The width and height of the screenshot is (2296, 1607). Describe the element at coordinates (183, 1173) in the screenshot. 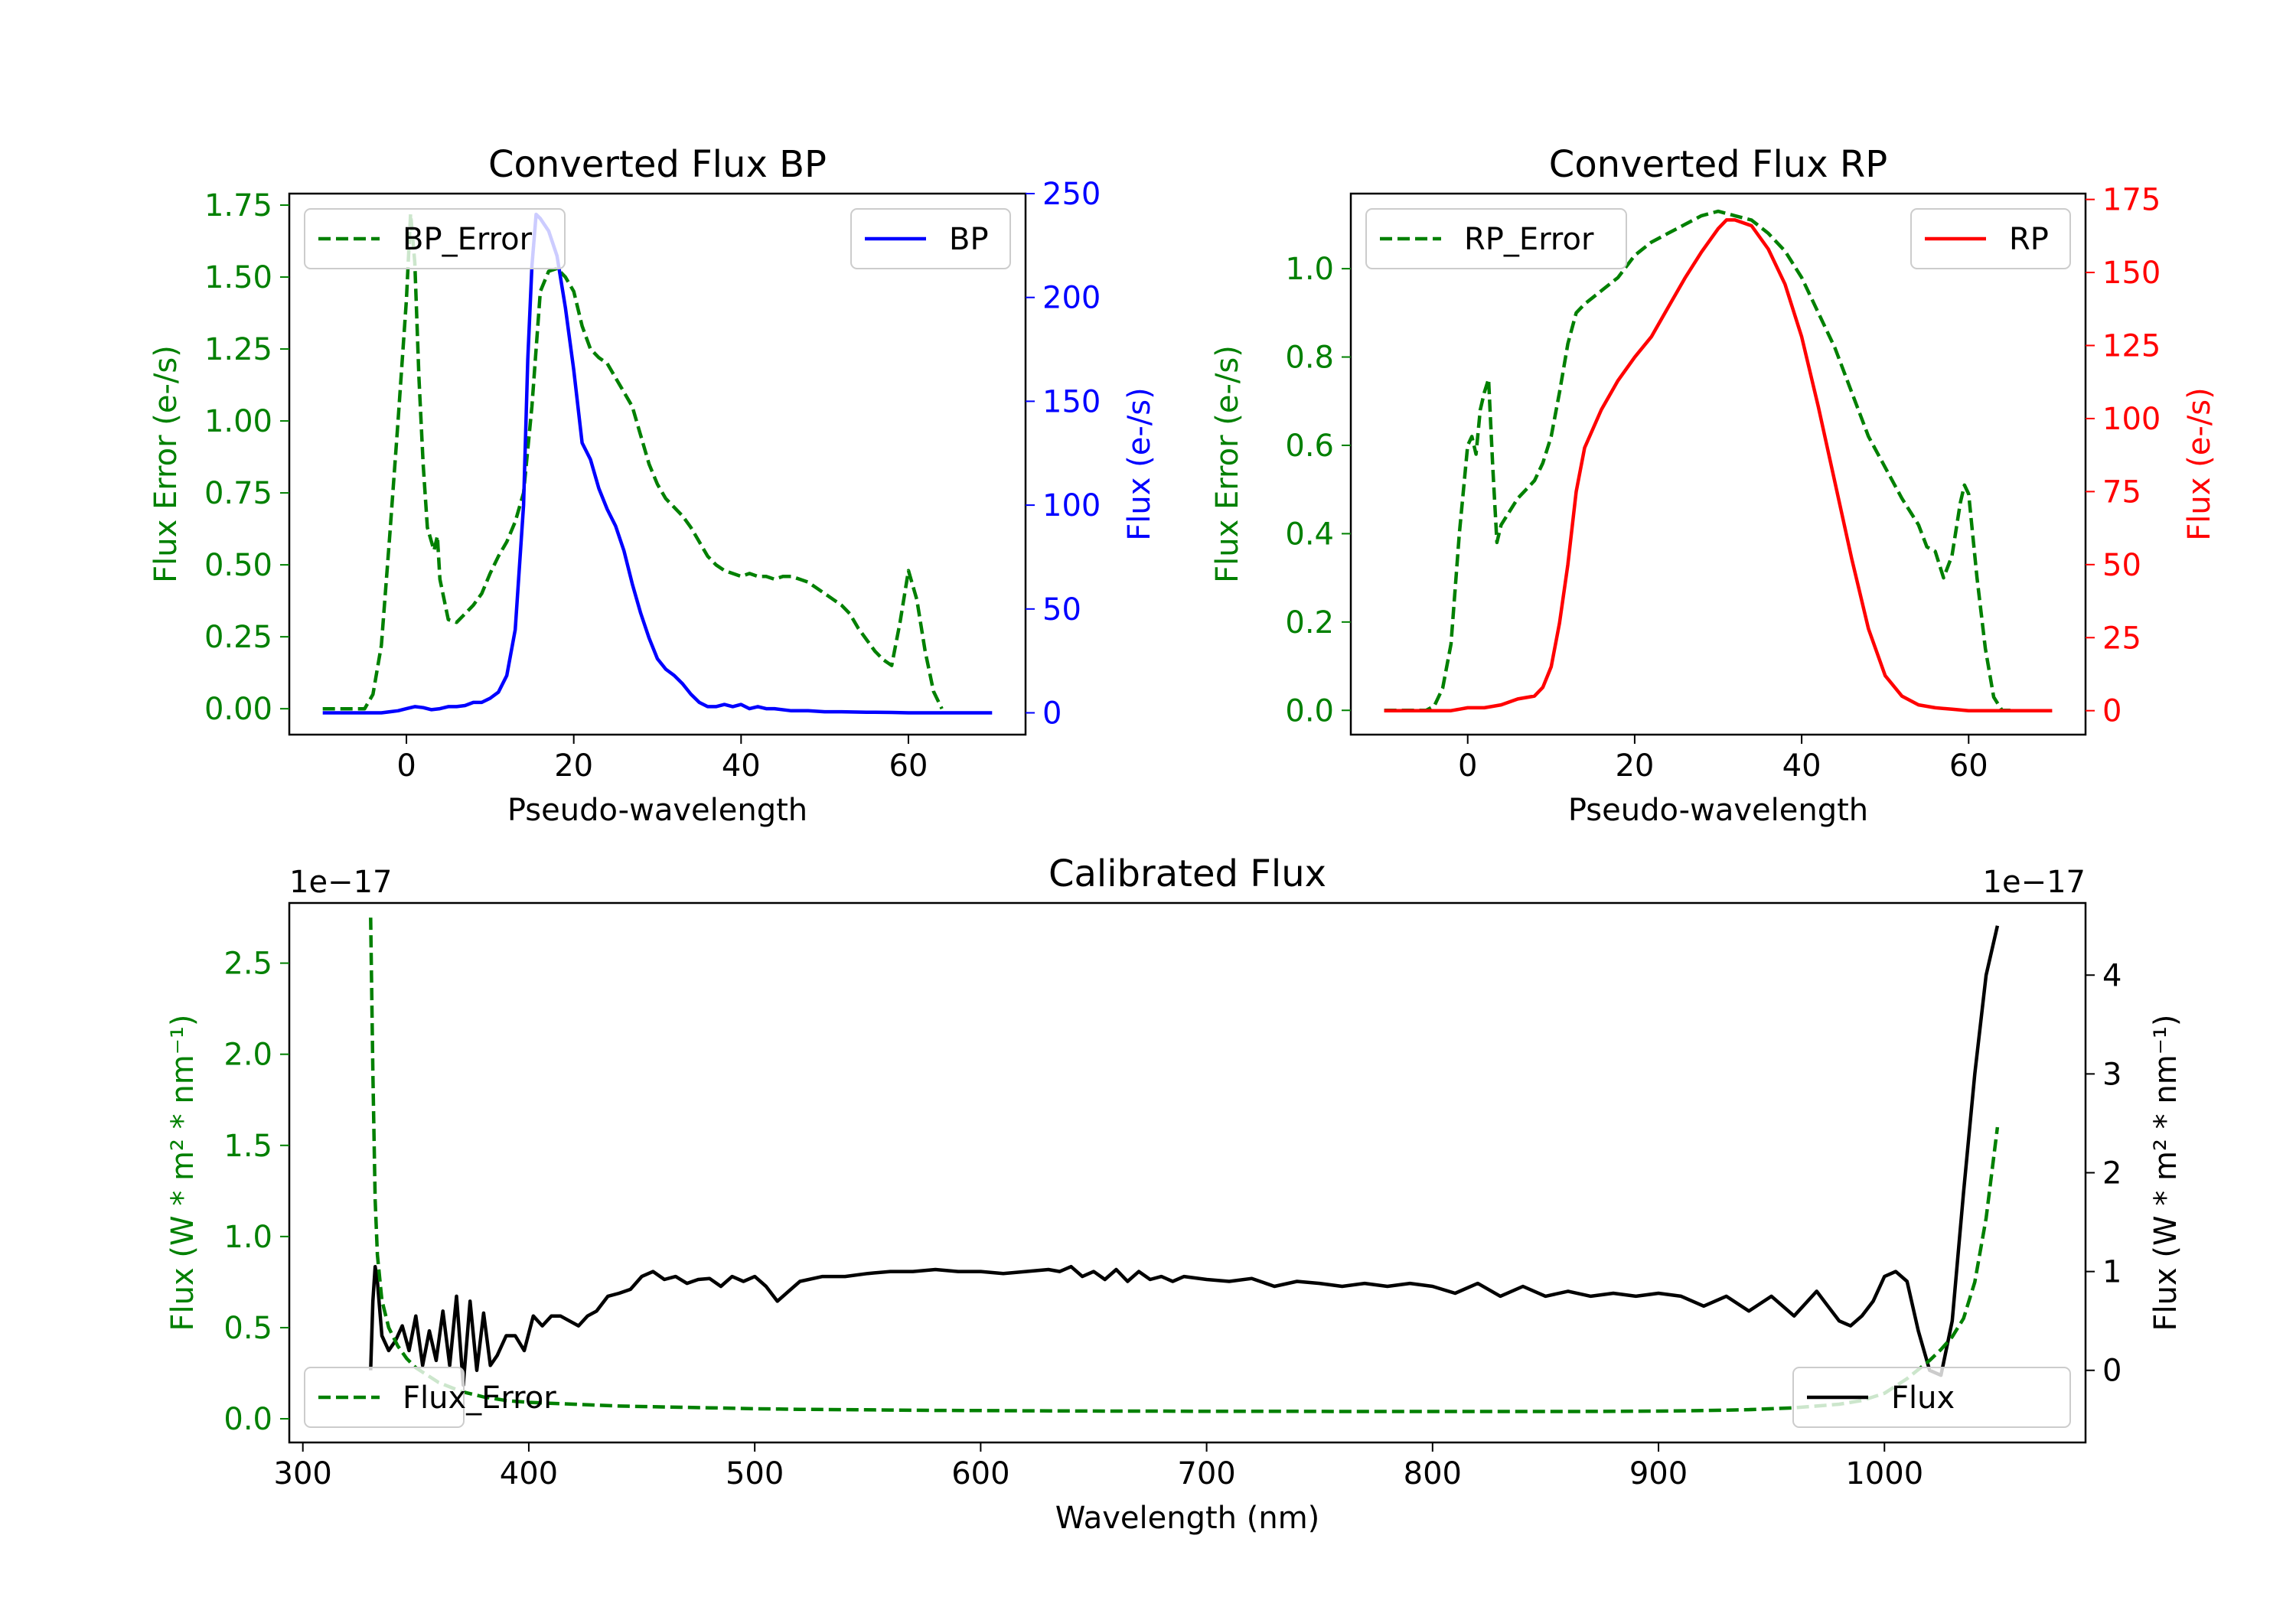

I see `y-left-axis-label: Flux (W * m² * nm⁻¹)` at that location.